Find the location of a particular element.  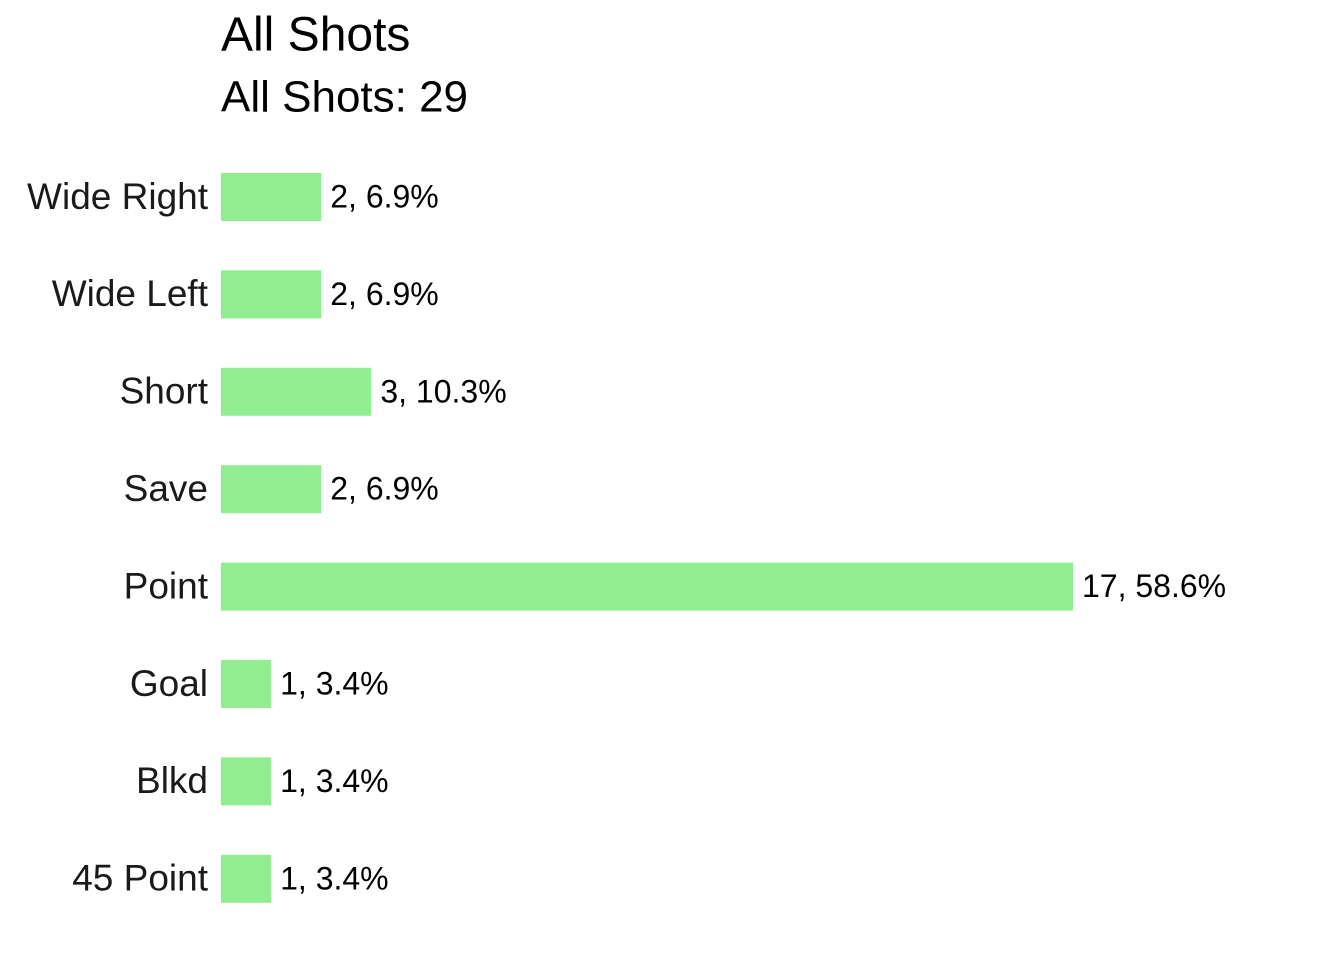

chart-title: All Shots is located at coordinates (315, 35).